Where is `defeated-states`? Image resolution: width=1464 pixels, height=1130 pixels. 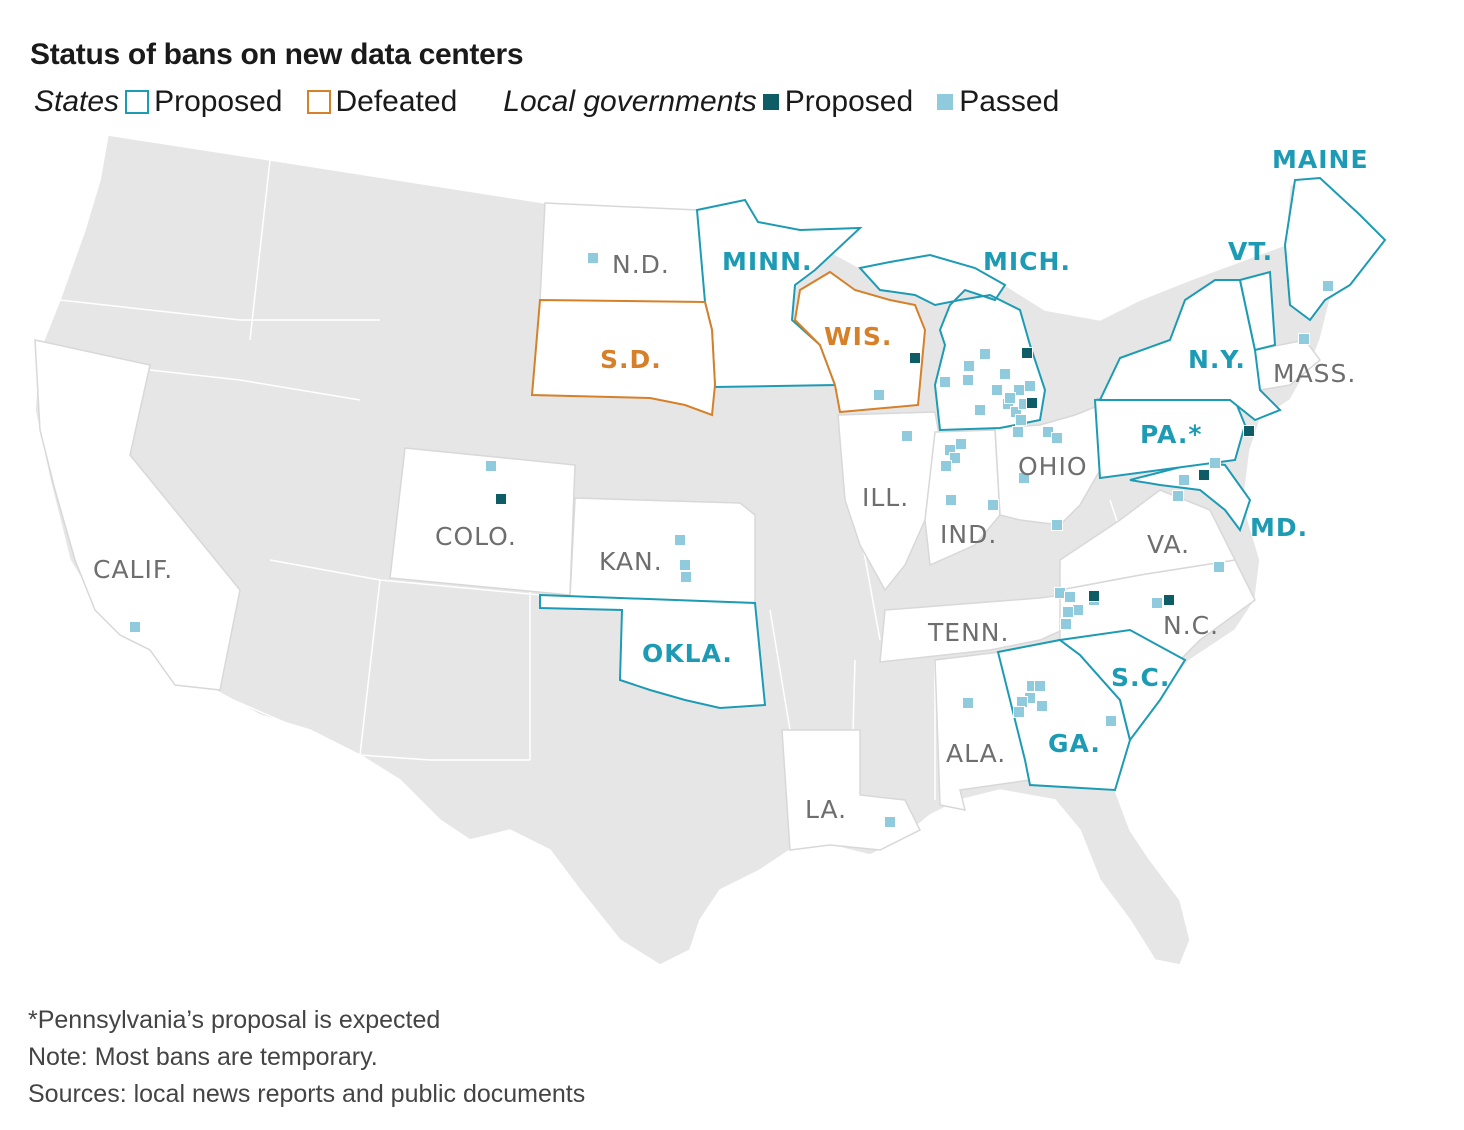
defeated-states is located at coordinates (728, 343).